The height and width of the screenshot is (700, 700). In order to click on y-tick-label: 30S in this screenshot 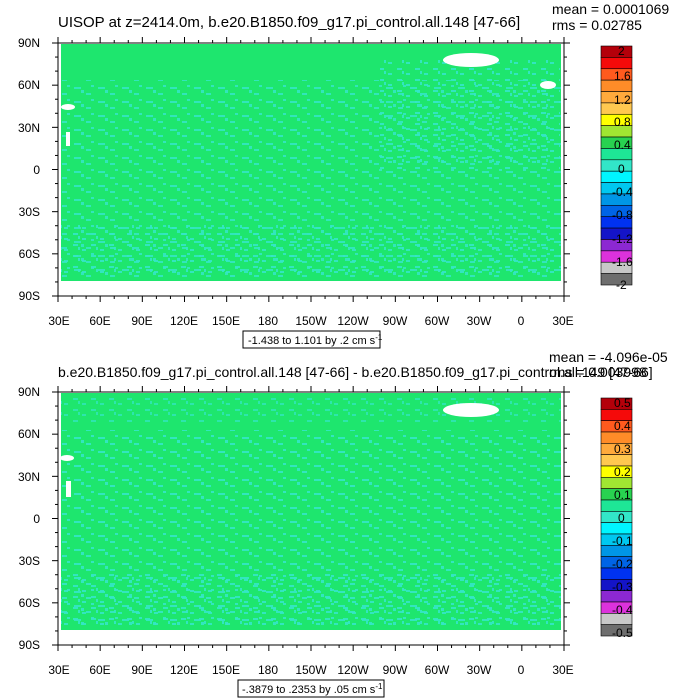, I will do `click(29, 212)`.